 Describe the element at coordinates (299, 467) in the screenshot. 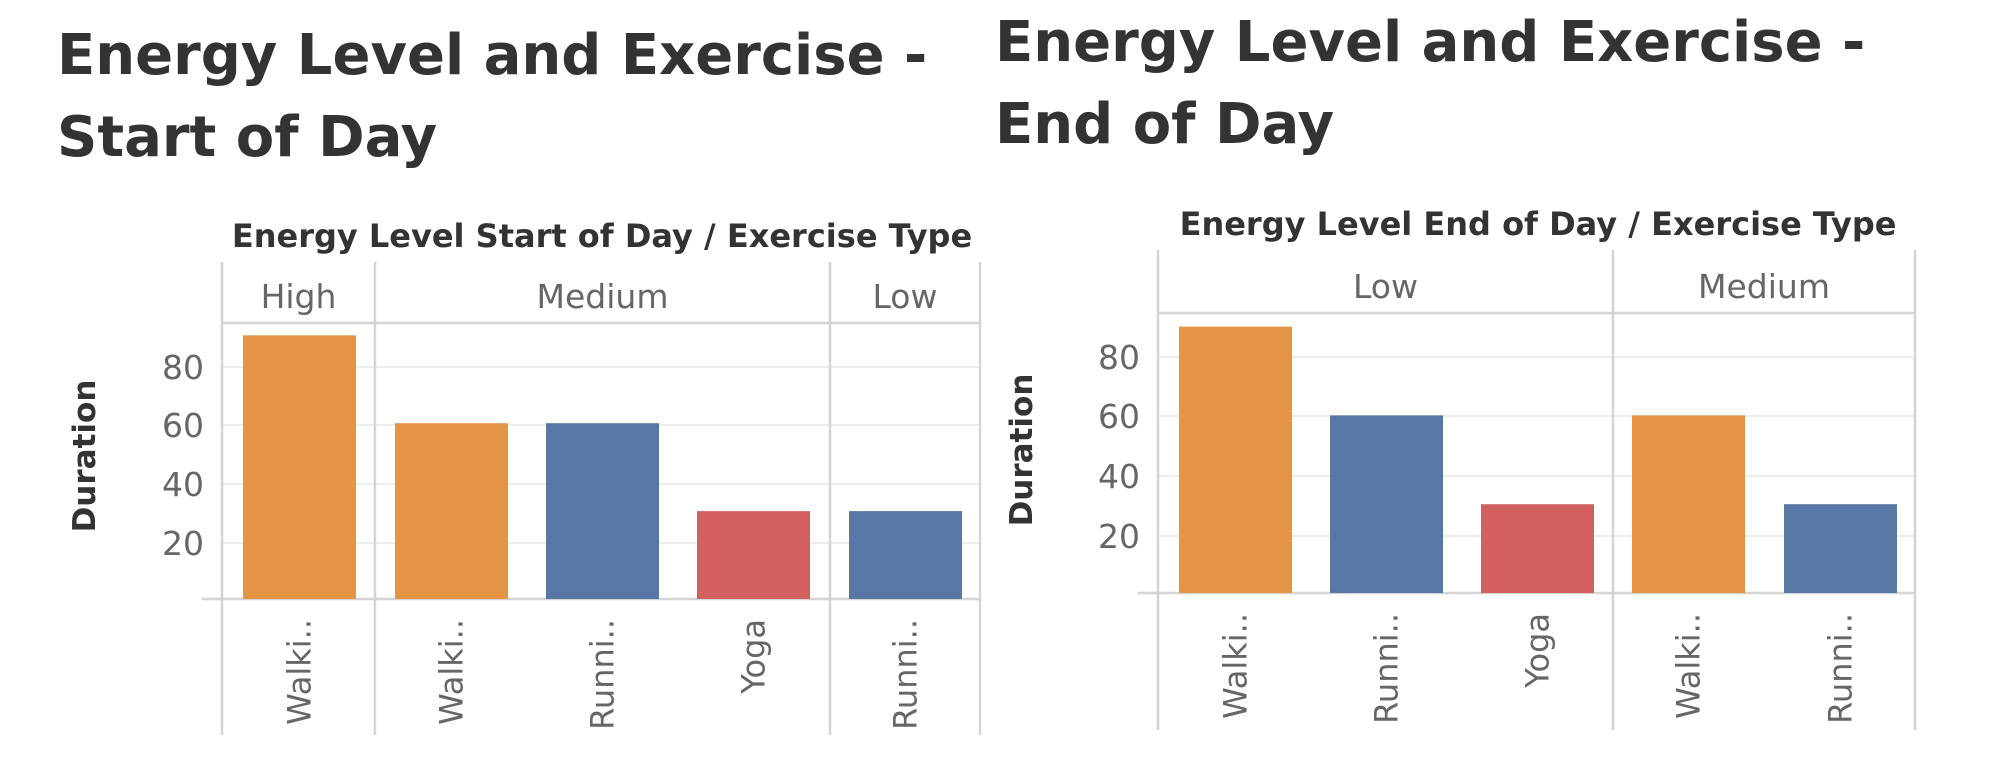

I see `bar-high-walking` at that location.